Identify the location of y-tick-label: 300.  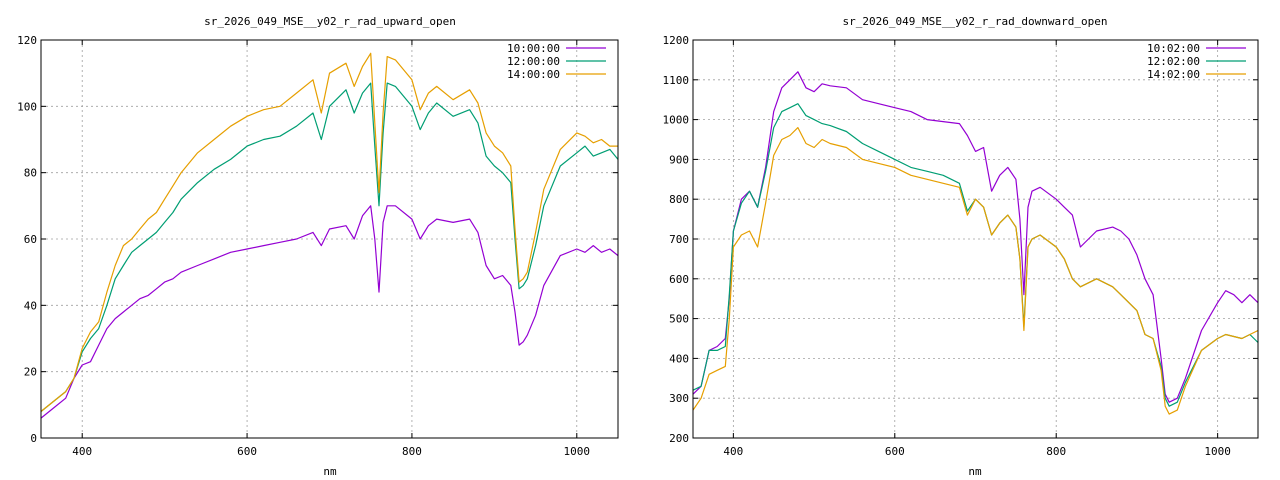
(679, 398).